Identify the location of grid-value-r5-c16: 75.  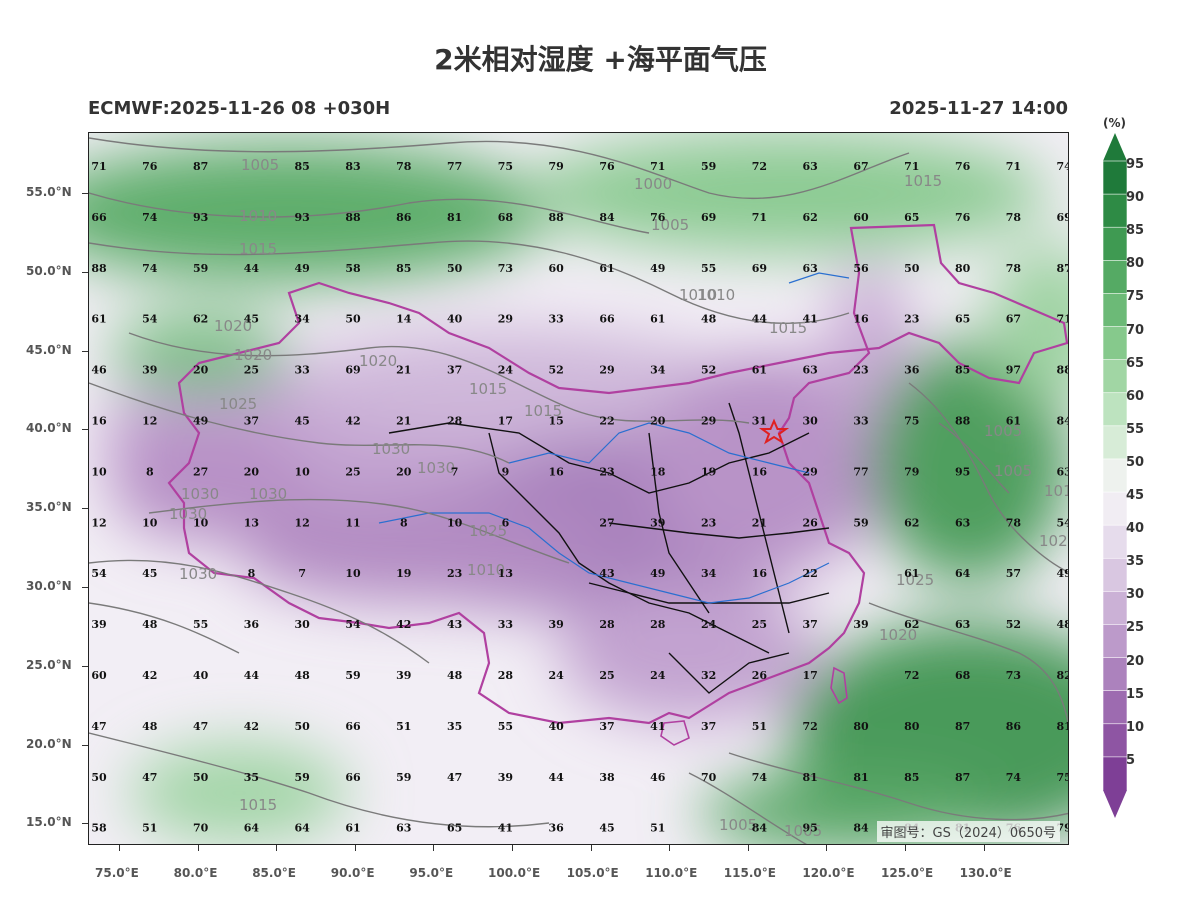
(911, 421).